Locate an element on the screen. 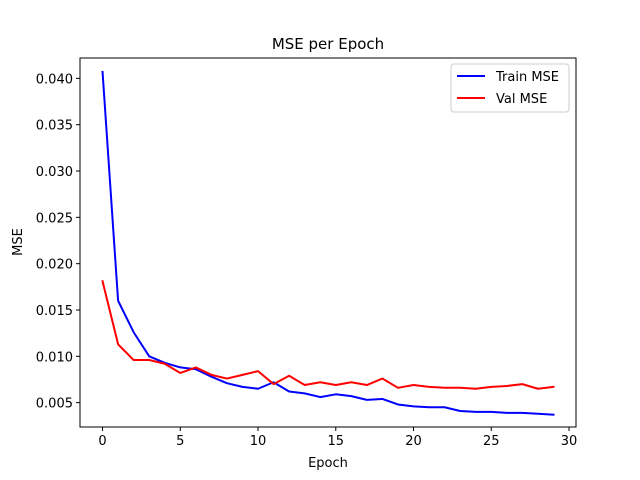  y-tick-label: 0.025 is located at coordinates (54, 218).